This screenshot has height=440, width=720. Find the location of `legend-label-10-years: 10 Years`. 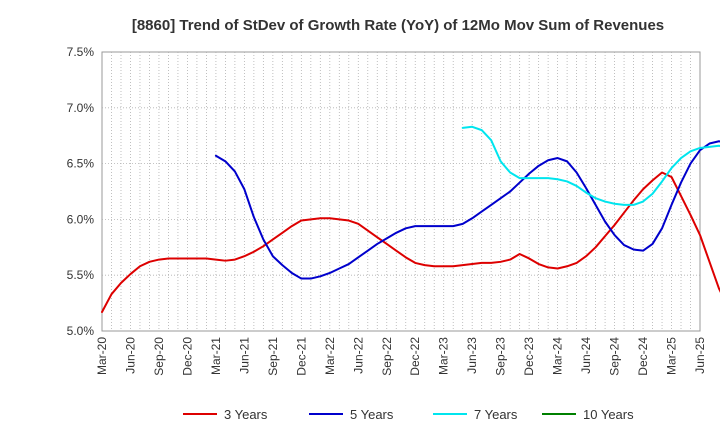

legend-label-10-years: 10 Years is located at coordinates (608, 414).